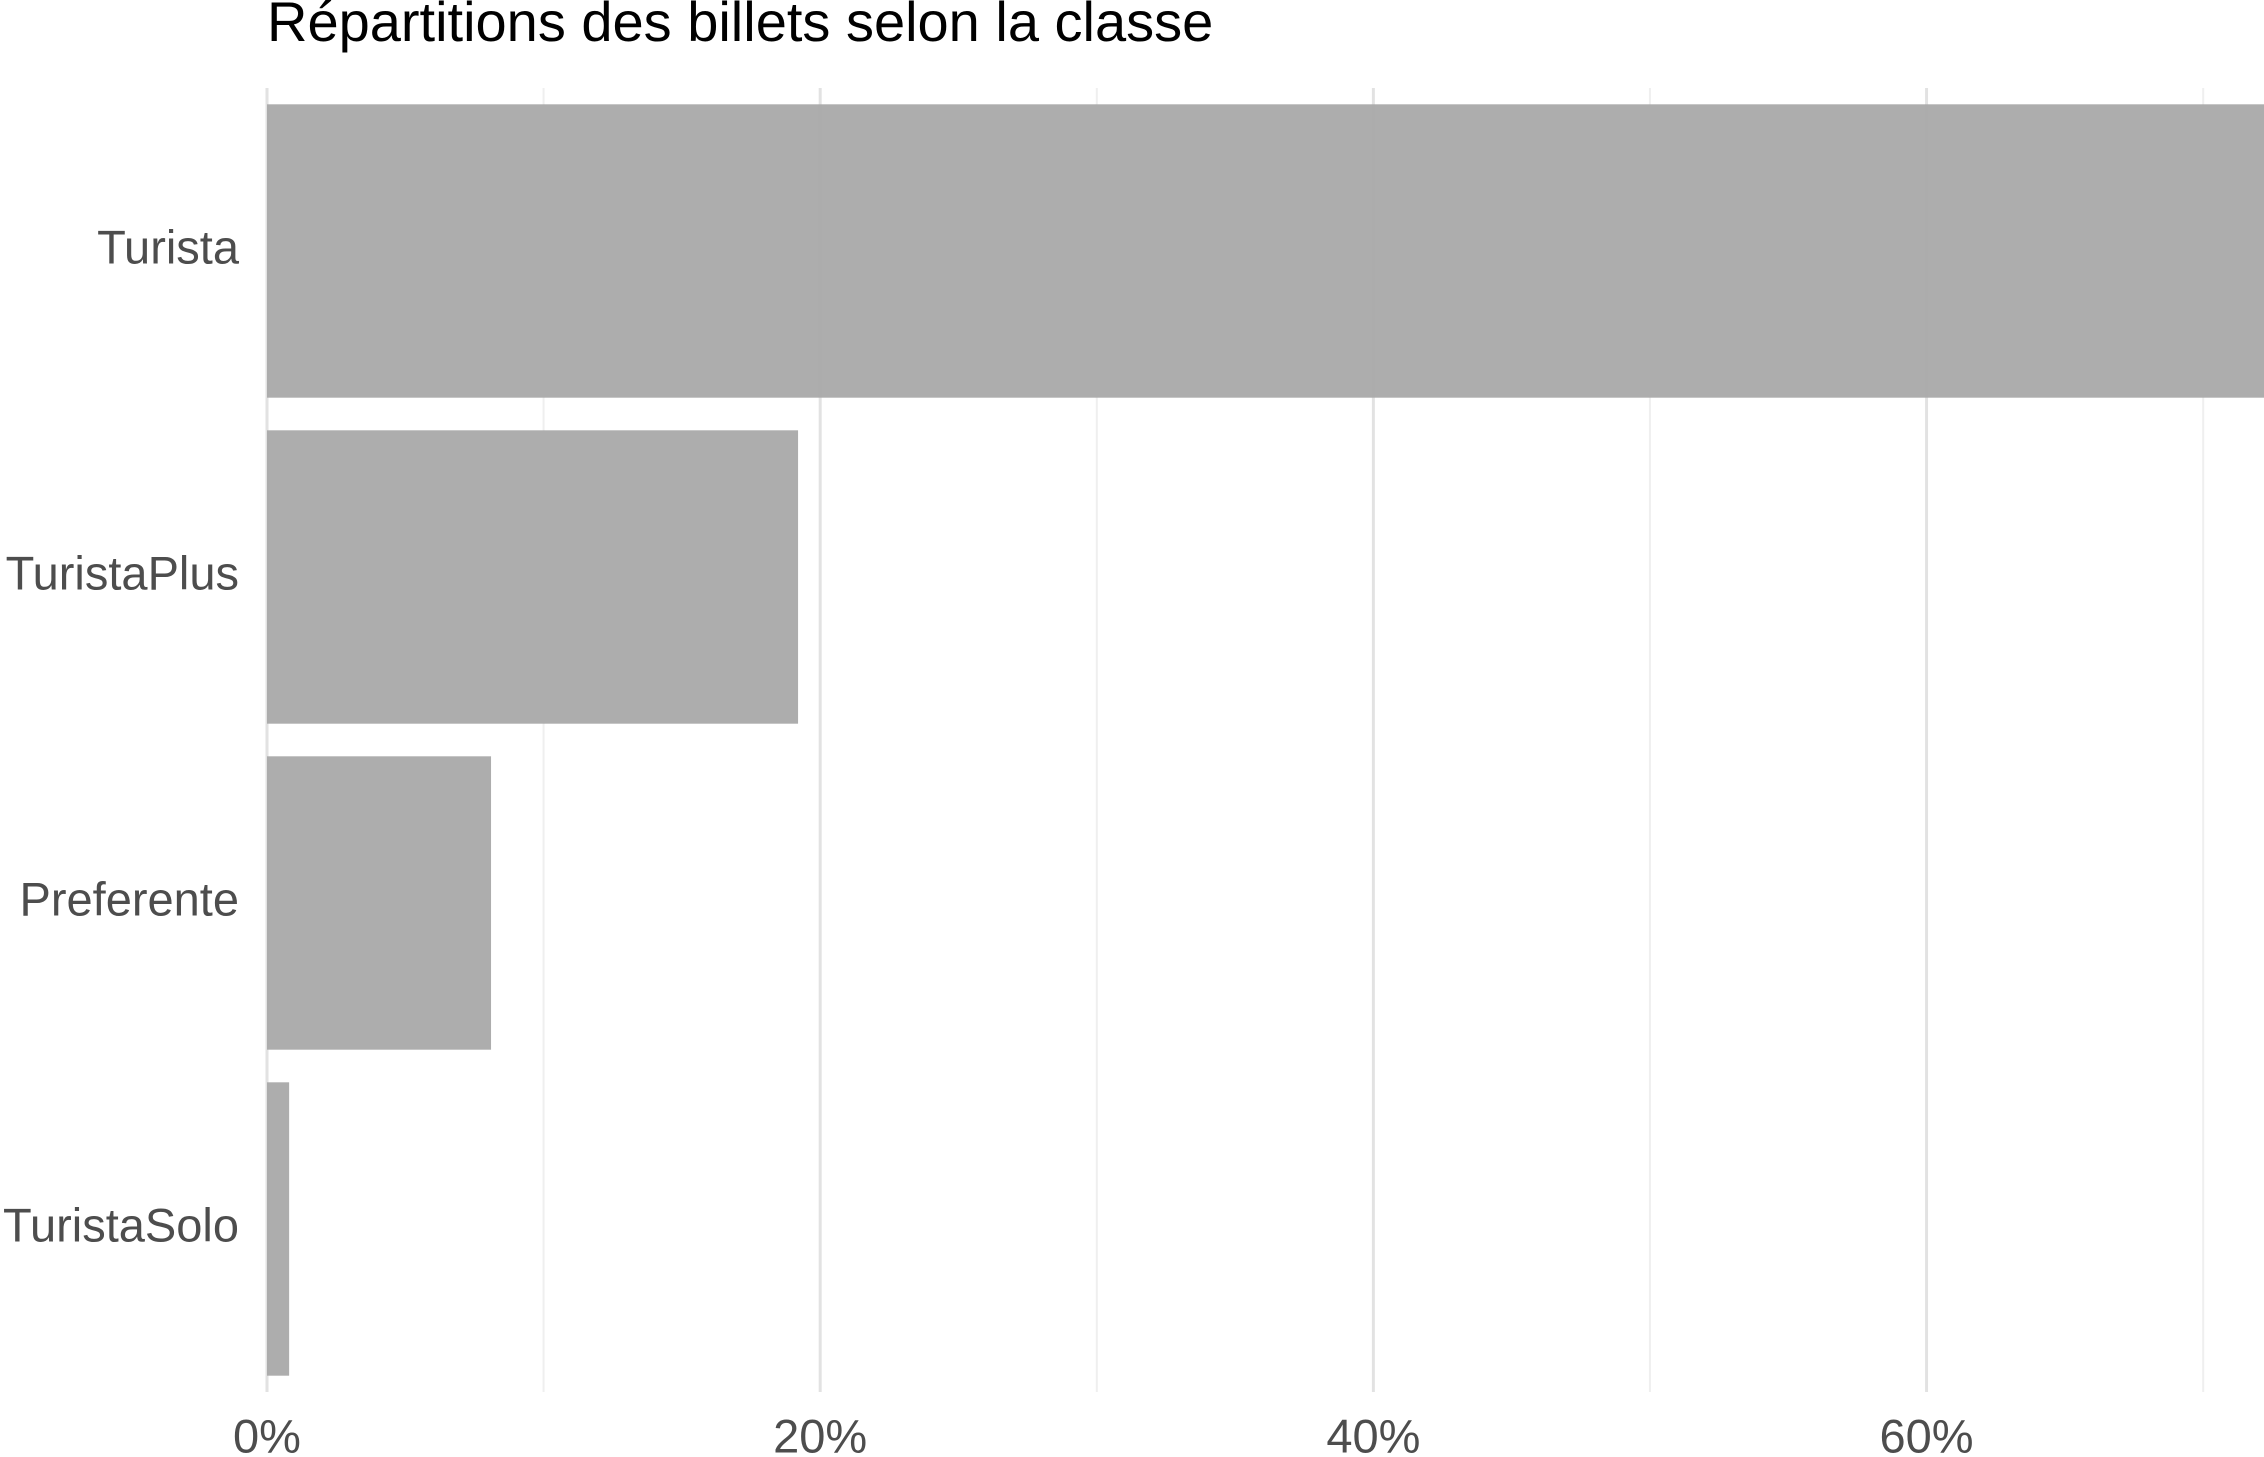 Image resolution: width=2264 pixels, height=1457 pixels. I want to click on y-tick-label: Preferente, so click(129, 898).